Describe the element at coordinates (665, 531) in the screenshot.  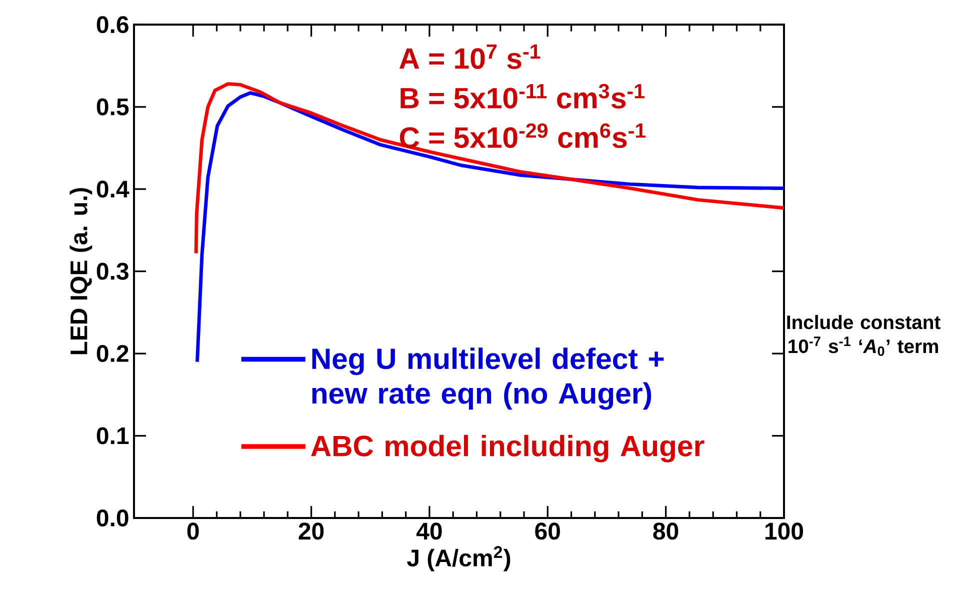
I see `x-tick-label: 80` at that location.